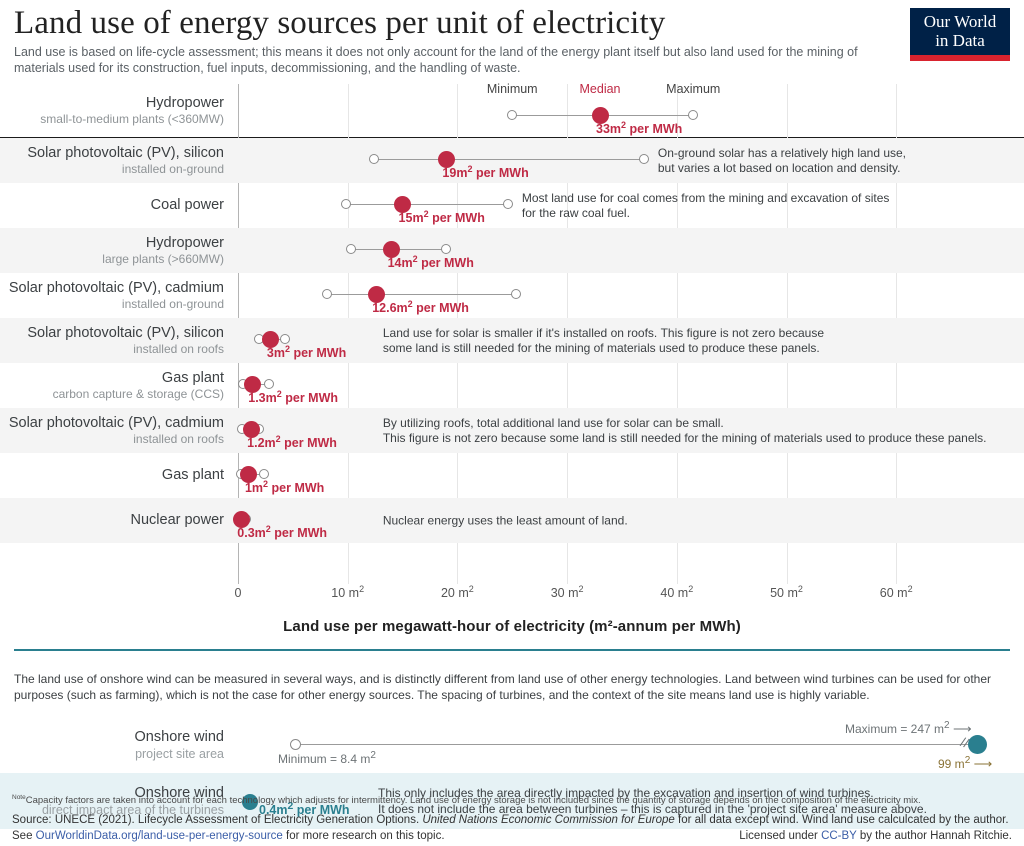 This screenshot has width=1024, height=846. I want to click on wind-minimum-label: Minimum = 8.4 m2, so click(327, 758).